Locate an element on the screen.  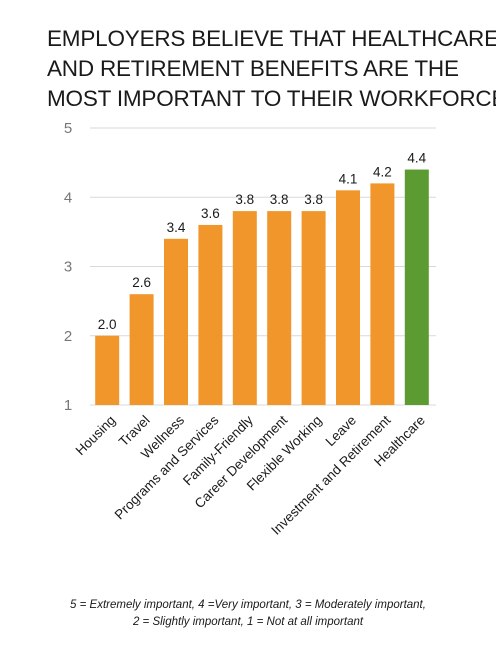
y-axis-tick-labels: 1 2 3 4 5 is located at coordinates (68, 267).